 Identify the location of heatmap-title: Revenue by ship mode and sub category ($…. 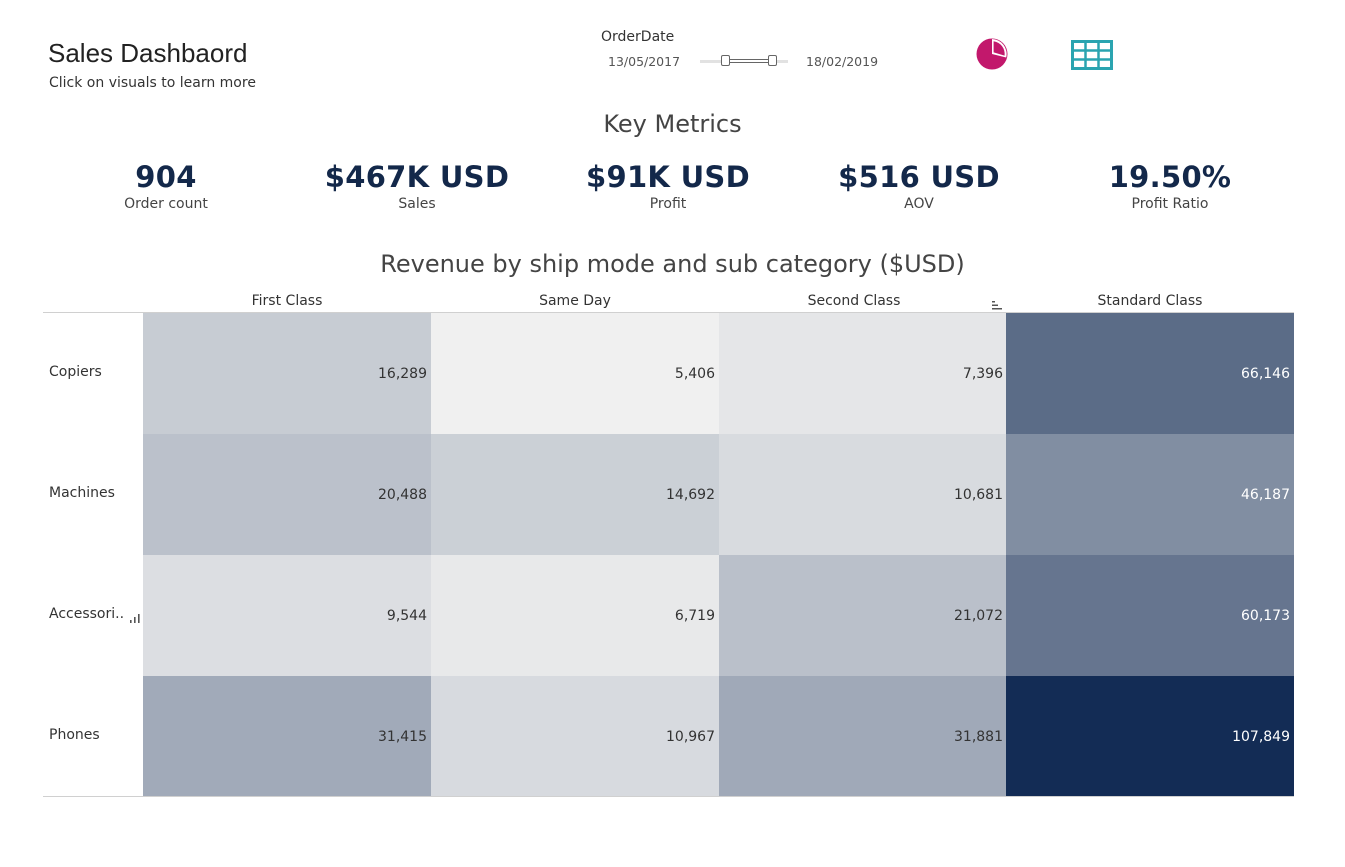
(672, 264).